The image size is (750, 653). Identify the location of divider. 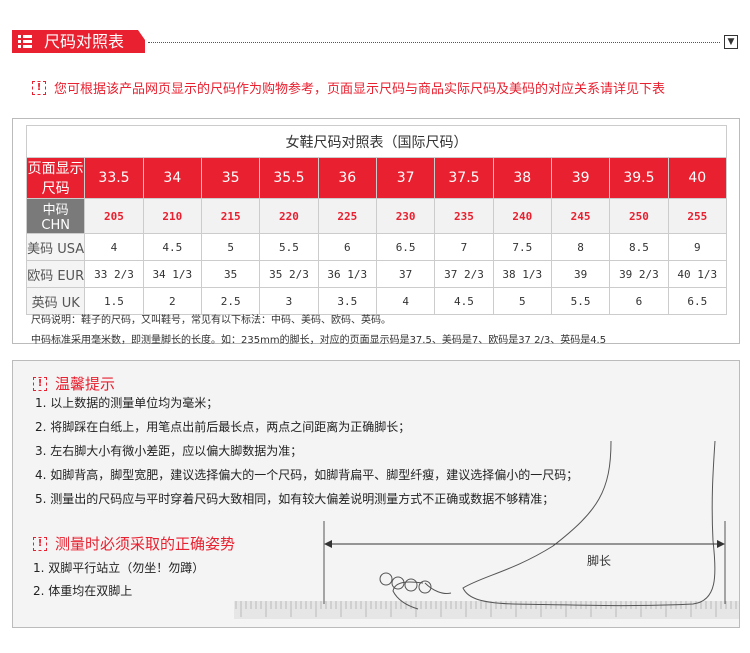
(434, 42).